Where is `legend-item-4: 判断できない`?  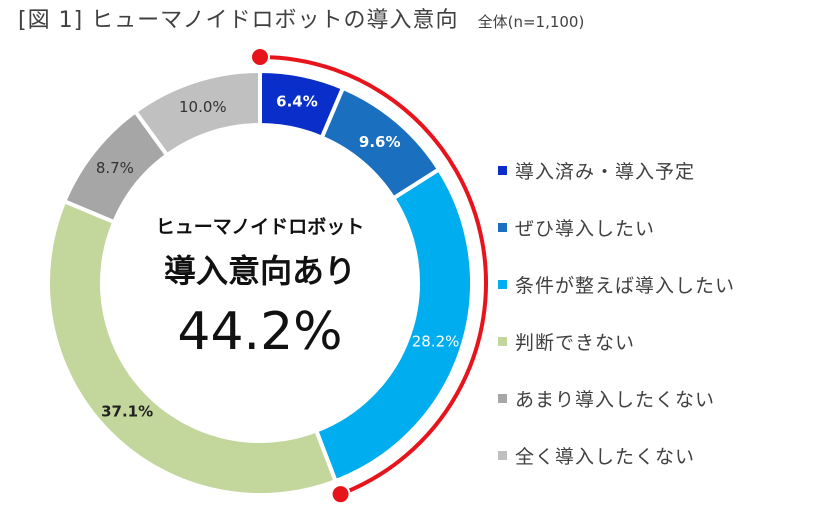 legend-item-4: 判断できない is located at coordinates (616, 341).